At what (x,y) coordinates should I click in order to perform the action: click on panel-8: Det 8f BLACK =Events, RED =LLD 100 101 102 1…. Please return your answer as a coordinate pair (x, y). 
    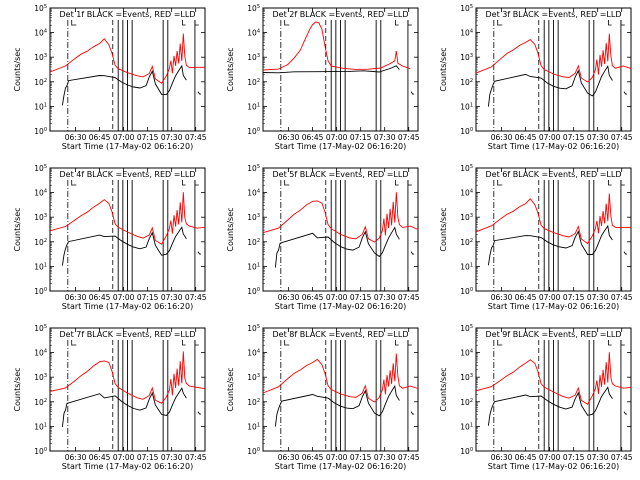
    Looking at the image, I should click on (323, 397).